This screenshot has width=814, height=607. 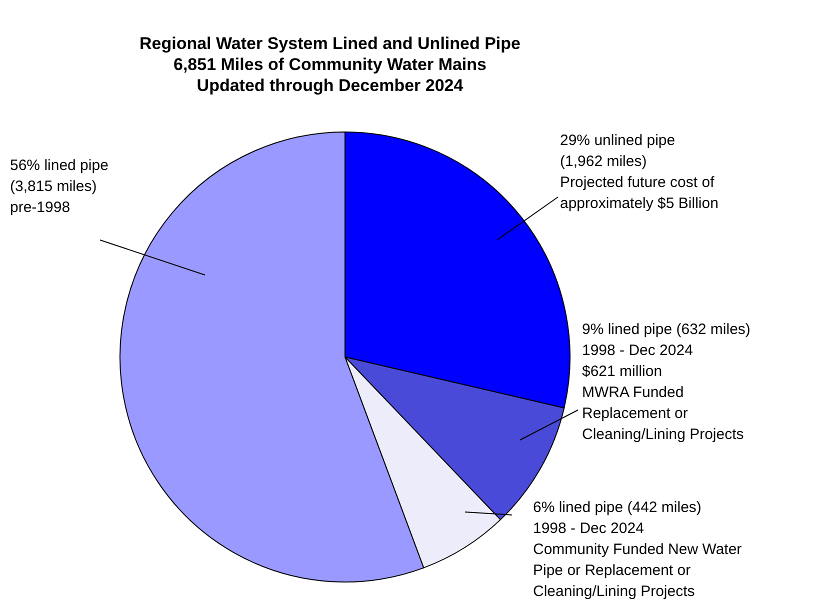 I want to click on chart-title: Regional Water System Lined and Unlined Pipe 6,851 Miles of Community Water Mains Updated through December 2024, so click(x=330, y=64).